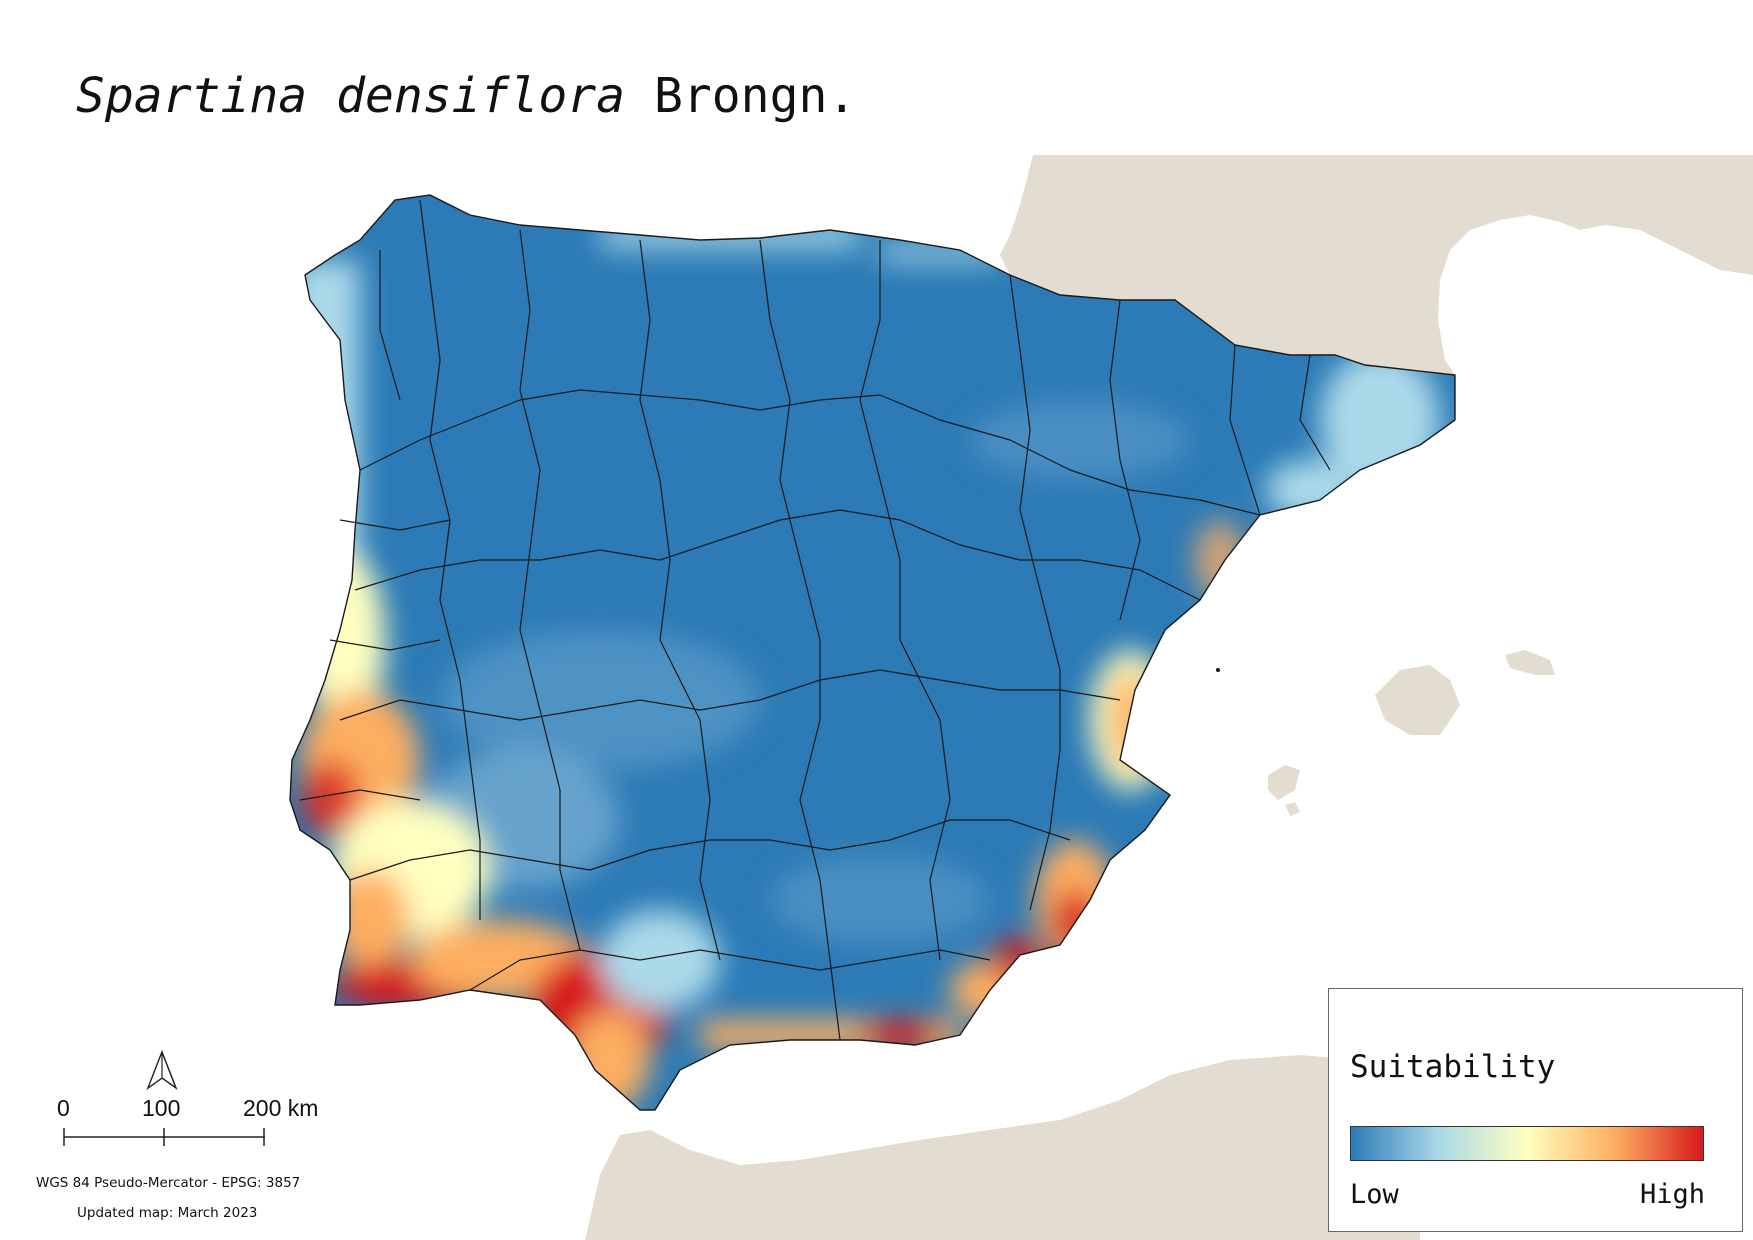  I want to click on scale-bar-line, so click(164, 1137).